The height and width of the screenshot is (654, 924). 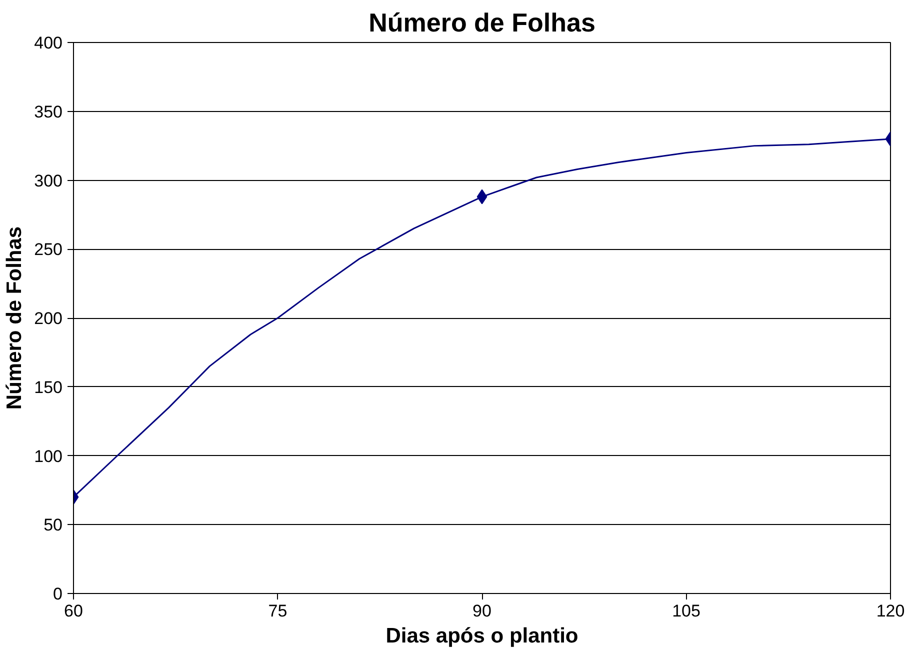 I want to click on y-tick-label: 350, so click(x=48, y=112).